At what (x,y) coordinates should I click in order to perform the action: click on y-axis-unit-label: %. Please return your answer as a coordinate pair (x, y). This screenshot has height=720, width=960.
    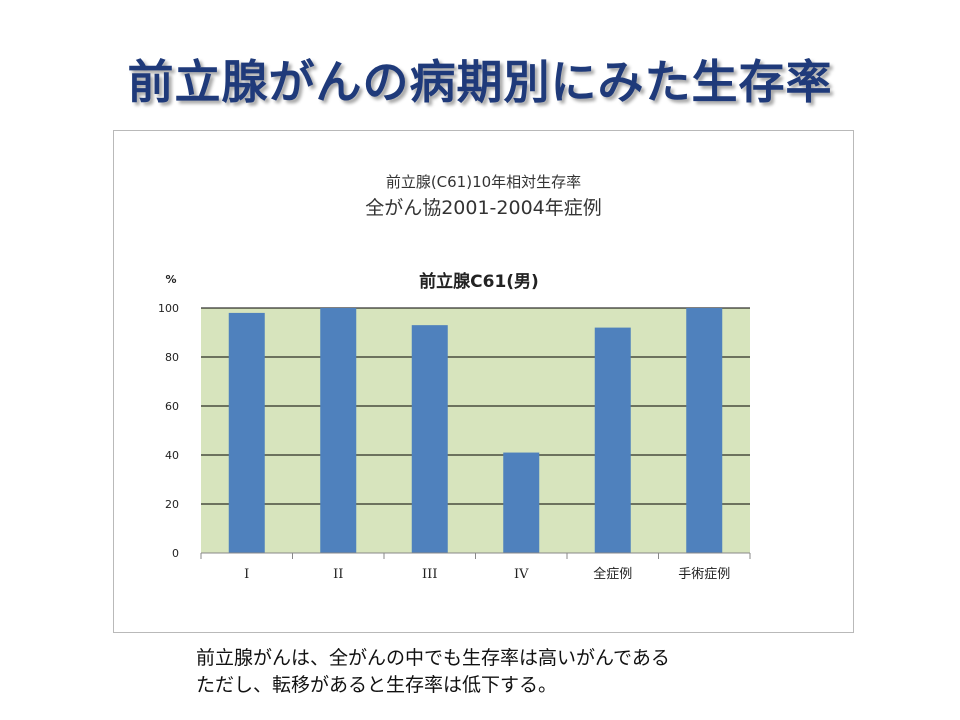
    Looking at the image, I should click on (170, 279).